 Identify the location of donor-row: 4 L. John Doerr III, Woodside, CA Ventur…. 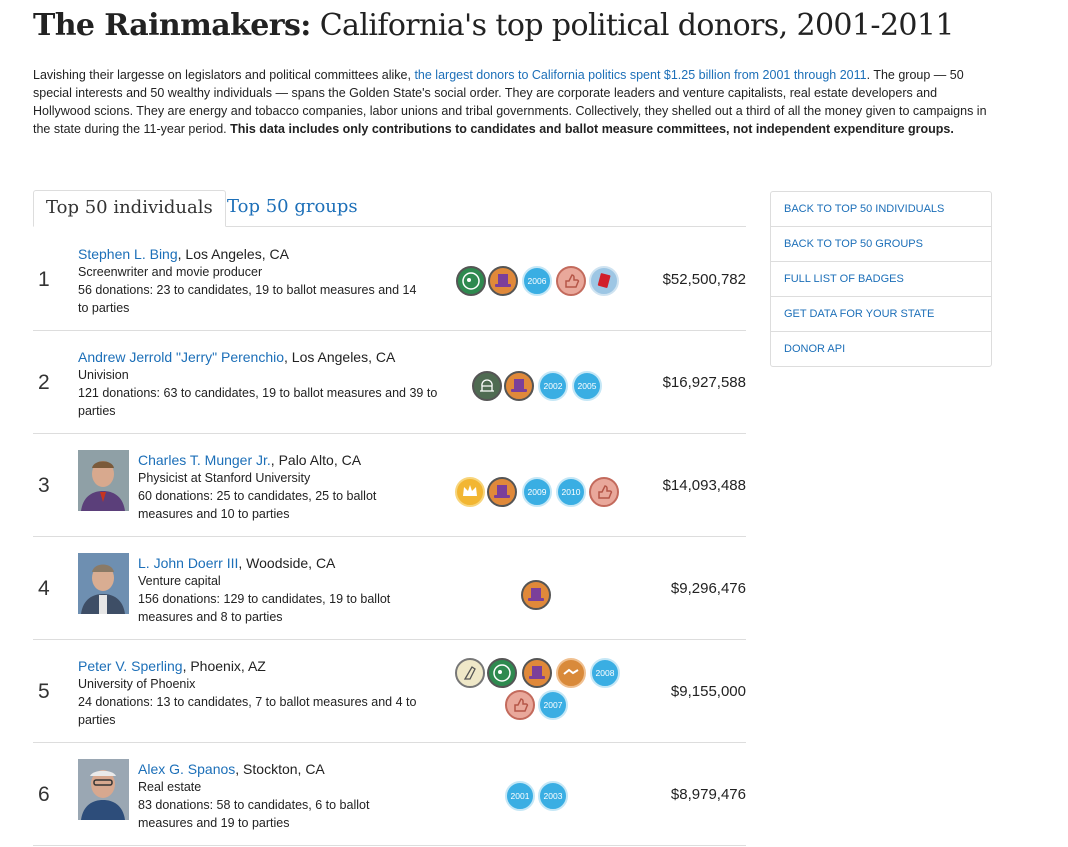
(389, 588).